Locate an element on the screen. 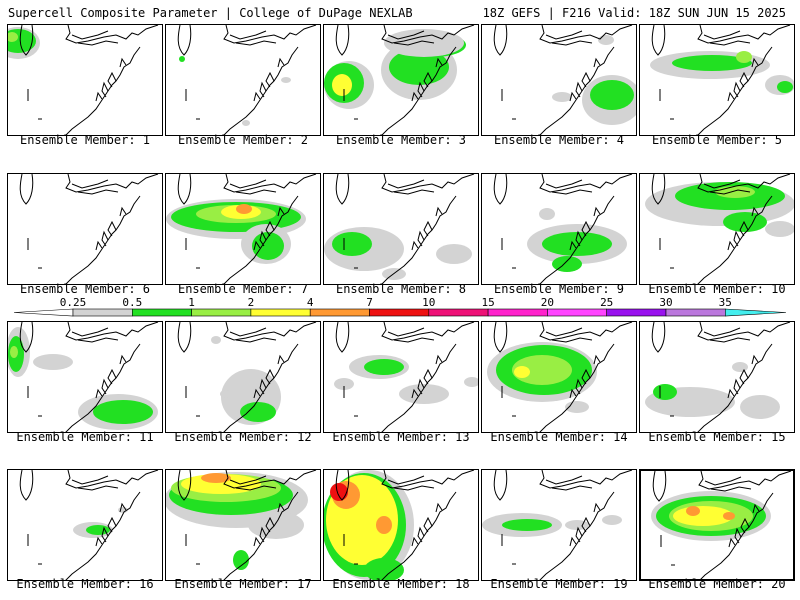 The image size is (800, 600). colorbar-tick-label: 30 is located at coordinates (665, 302).